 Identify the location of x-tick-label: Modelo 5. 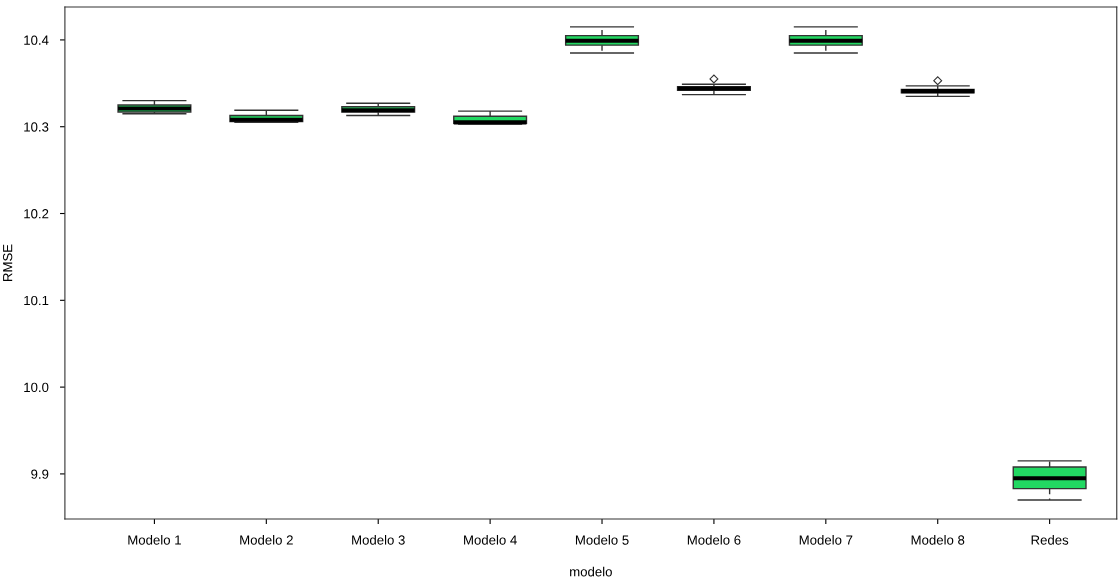
(602, 540).